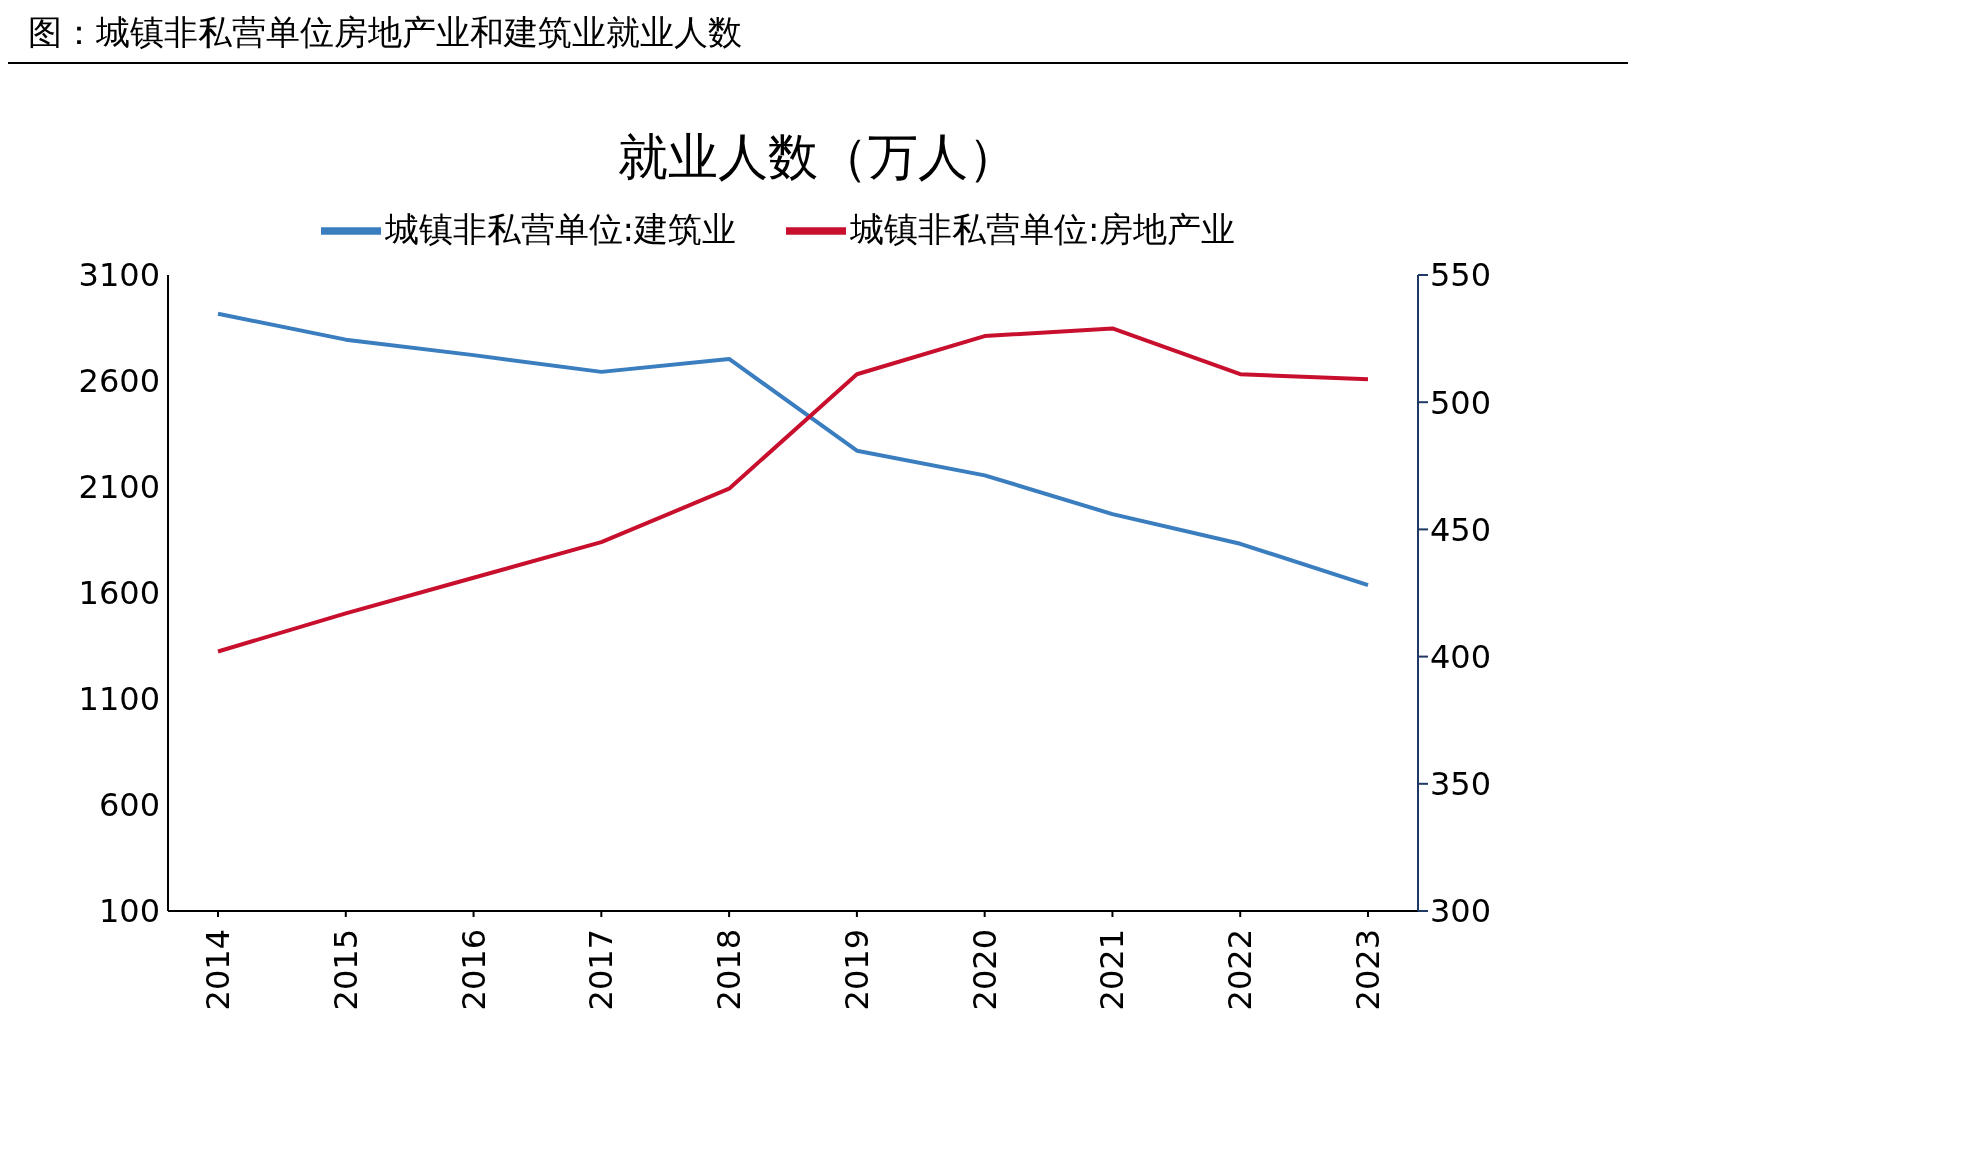 This screenshot has width=1977, height=1154. I want to click on legend-label: 城镇非私营单位:房地产业, so click(1043, 228).